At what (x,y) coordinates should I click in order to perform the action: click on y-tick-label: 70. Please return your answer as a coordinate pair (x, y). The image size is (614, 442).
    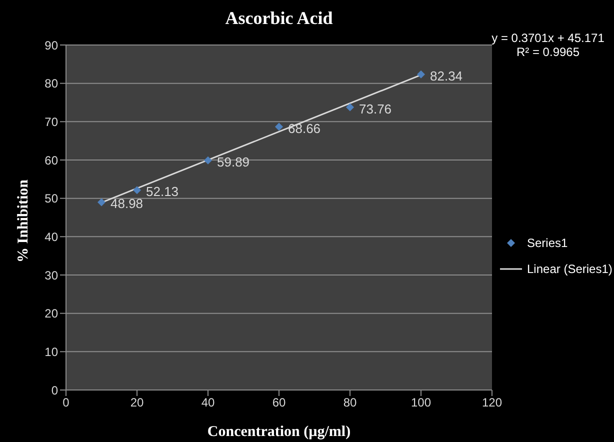
    Looking at the image, I should click on (51, 121).